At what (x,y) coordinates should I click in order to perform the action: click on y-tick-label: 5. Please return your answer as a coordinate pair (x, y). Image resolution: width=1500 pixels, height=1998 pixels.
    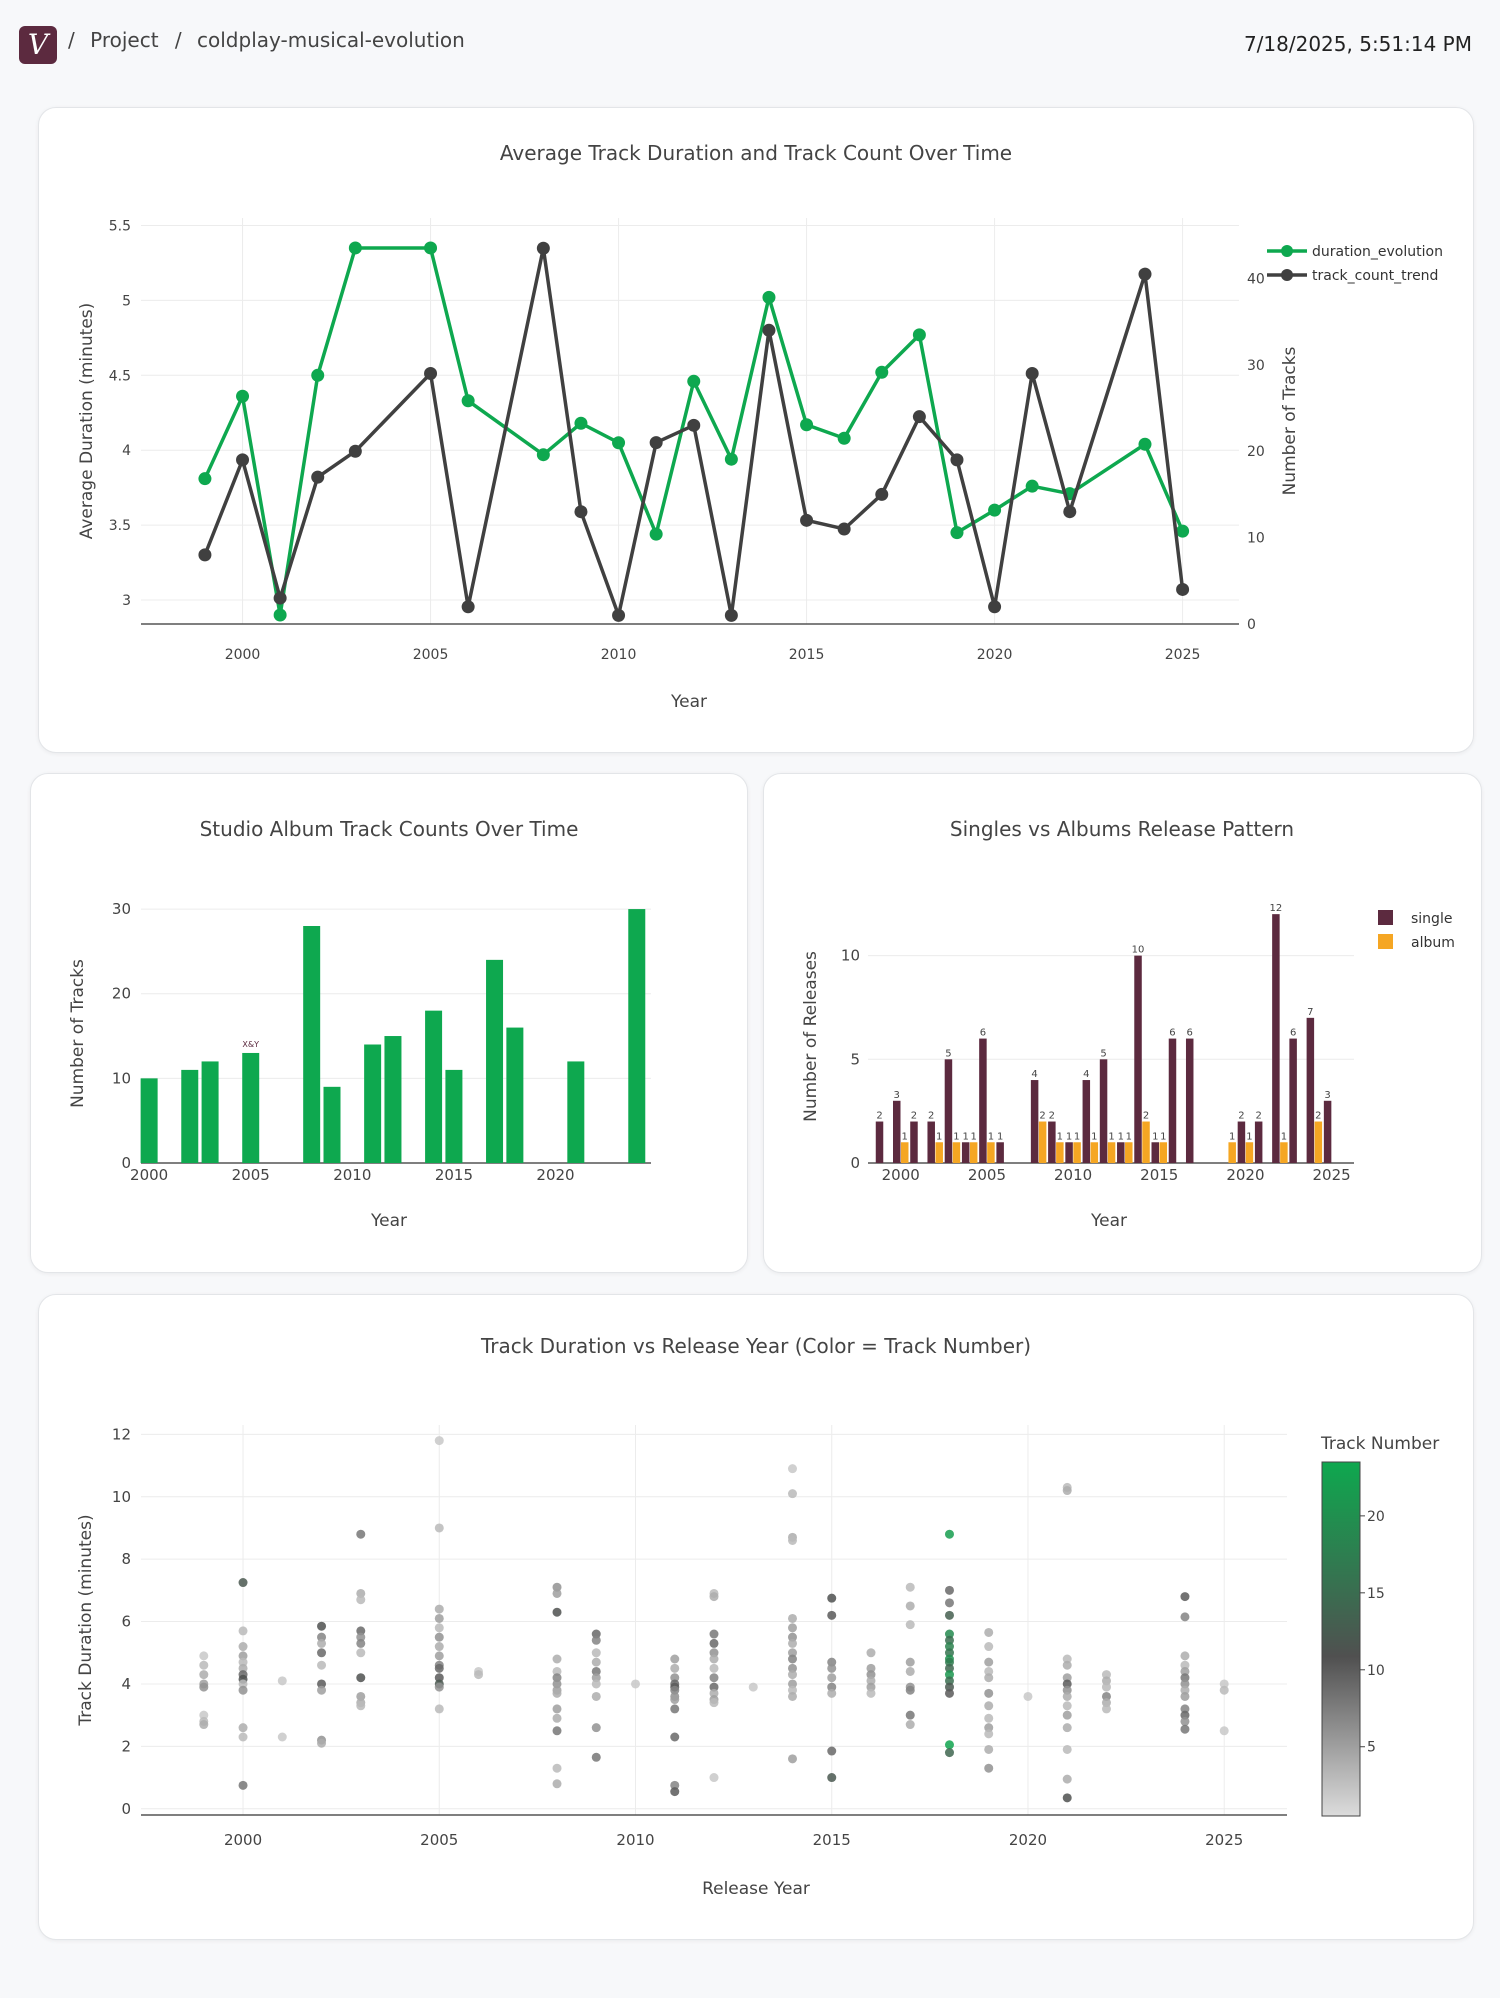
    Looking at the image, I should click on (855, 1059).